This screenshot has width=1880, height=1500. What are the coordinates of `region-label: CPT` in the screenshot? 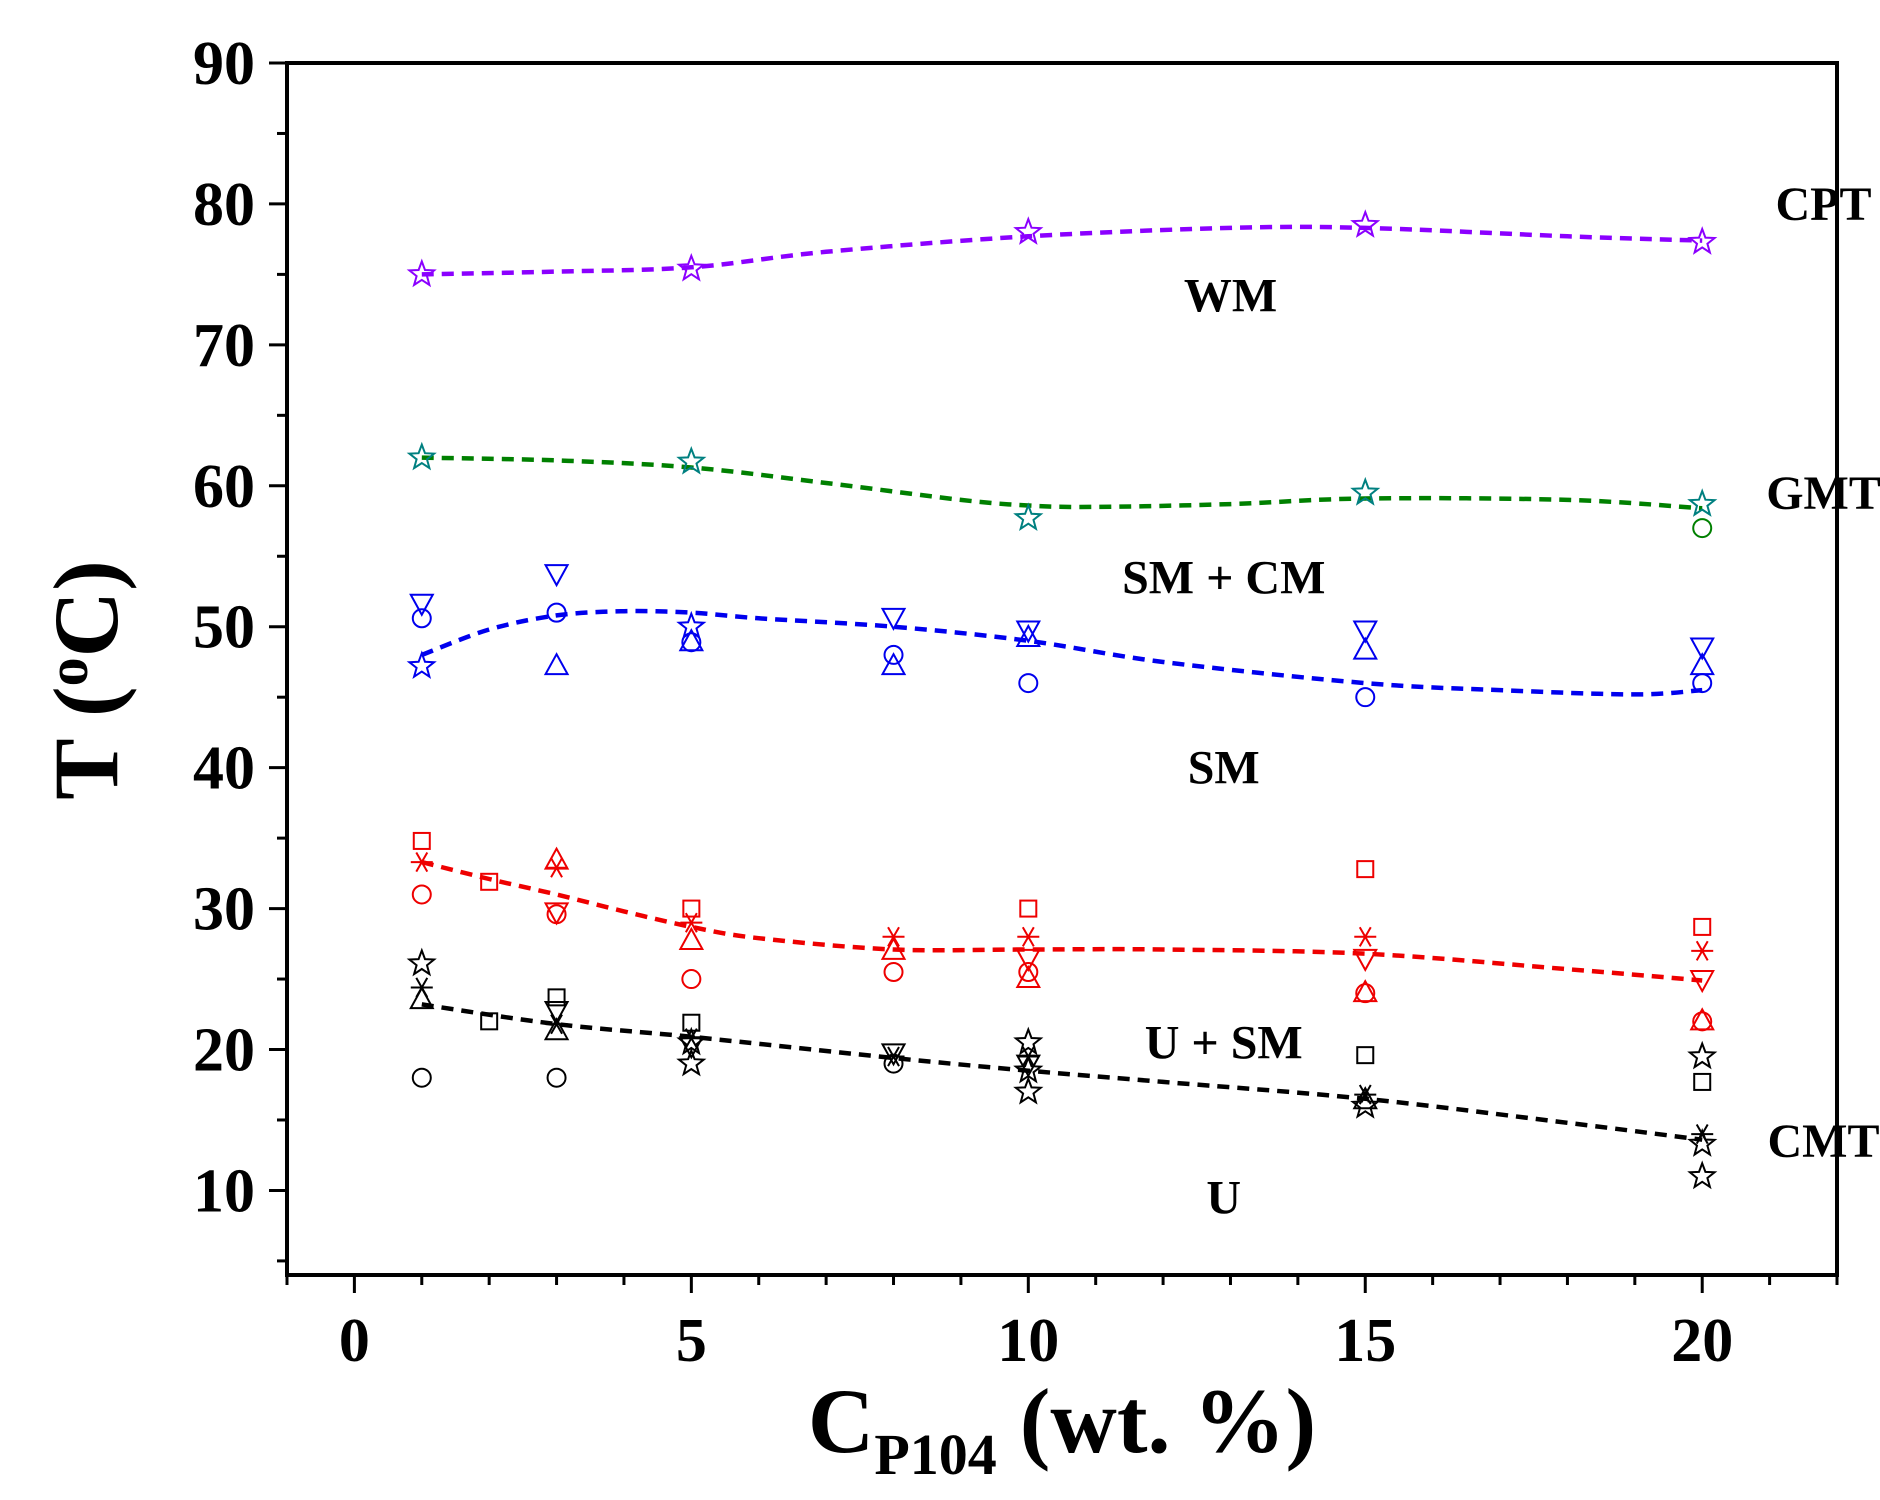 It's located at (1824, 204).